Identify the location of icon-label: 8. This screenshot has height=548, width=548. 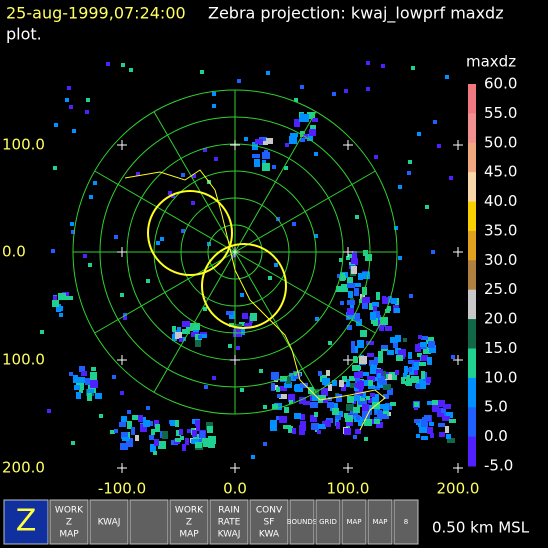
(406, 522).